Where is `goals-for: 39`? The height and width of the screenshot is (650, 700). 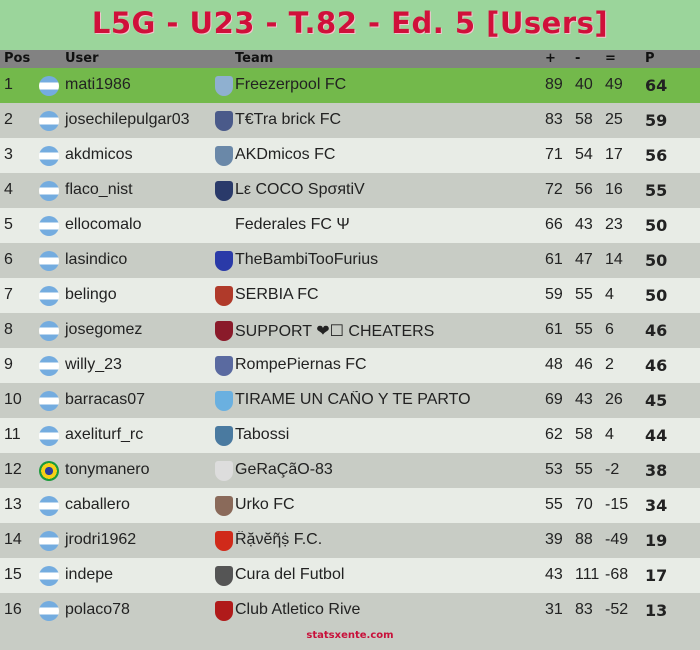
goals-for: 39 is located at coordinates (554, 539).